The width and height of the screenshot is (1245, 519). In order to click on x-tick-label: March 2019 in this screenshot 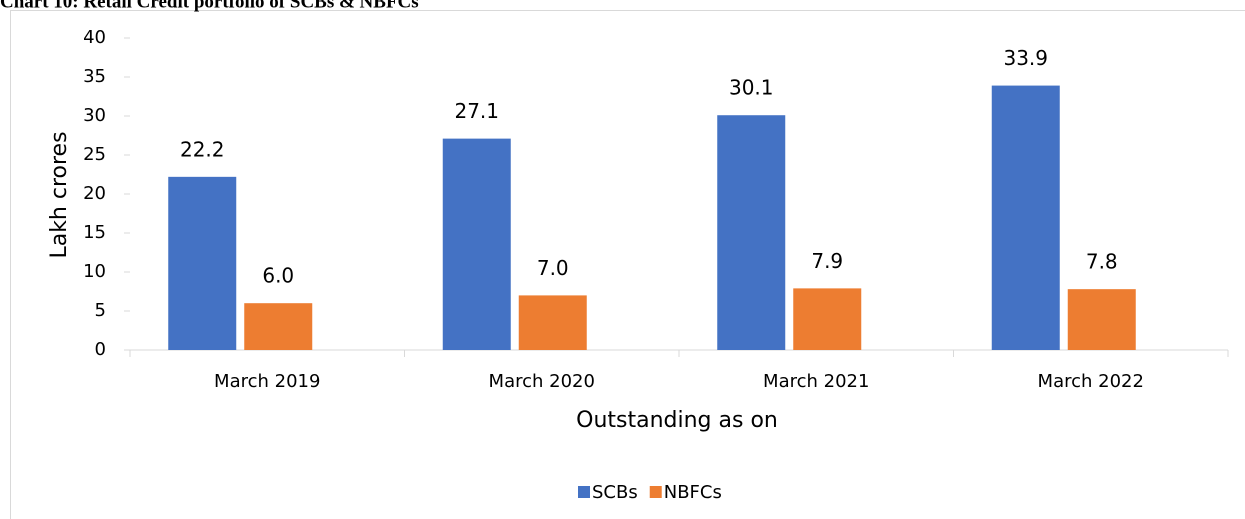, I will do `click(267, 381)`.